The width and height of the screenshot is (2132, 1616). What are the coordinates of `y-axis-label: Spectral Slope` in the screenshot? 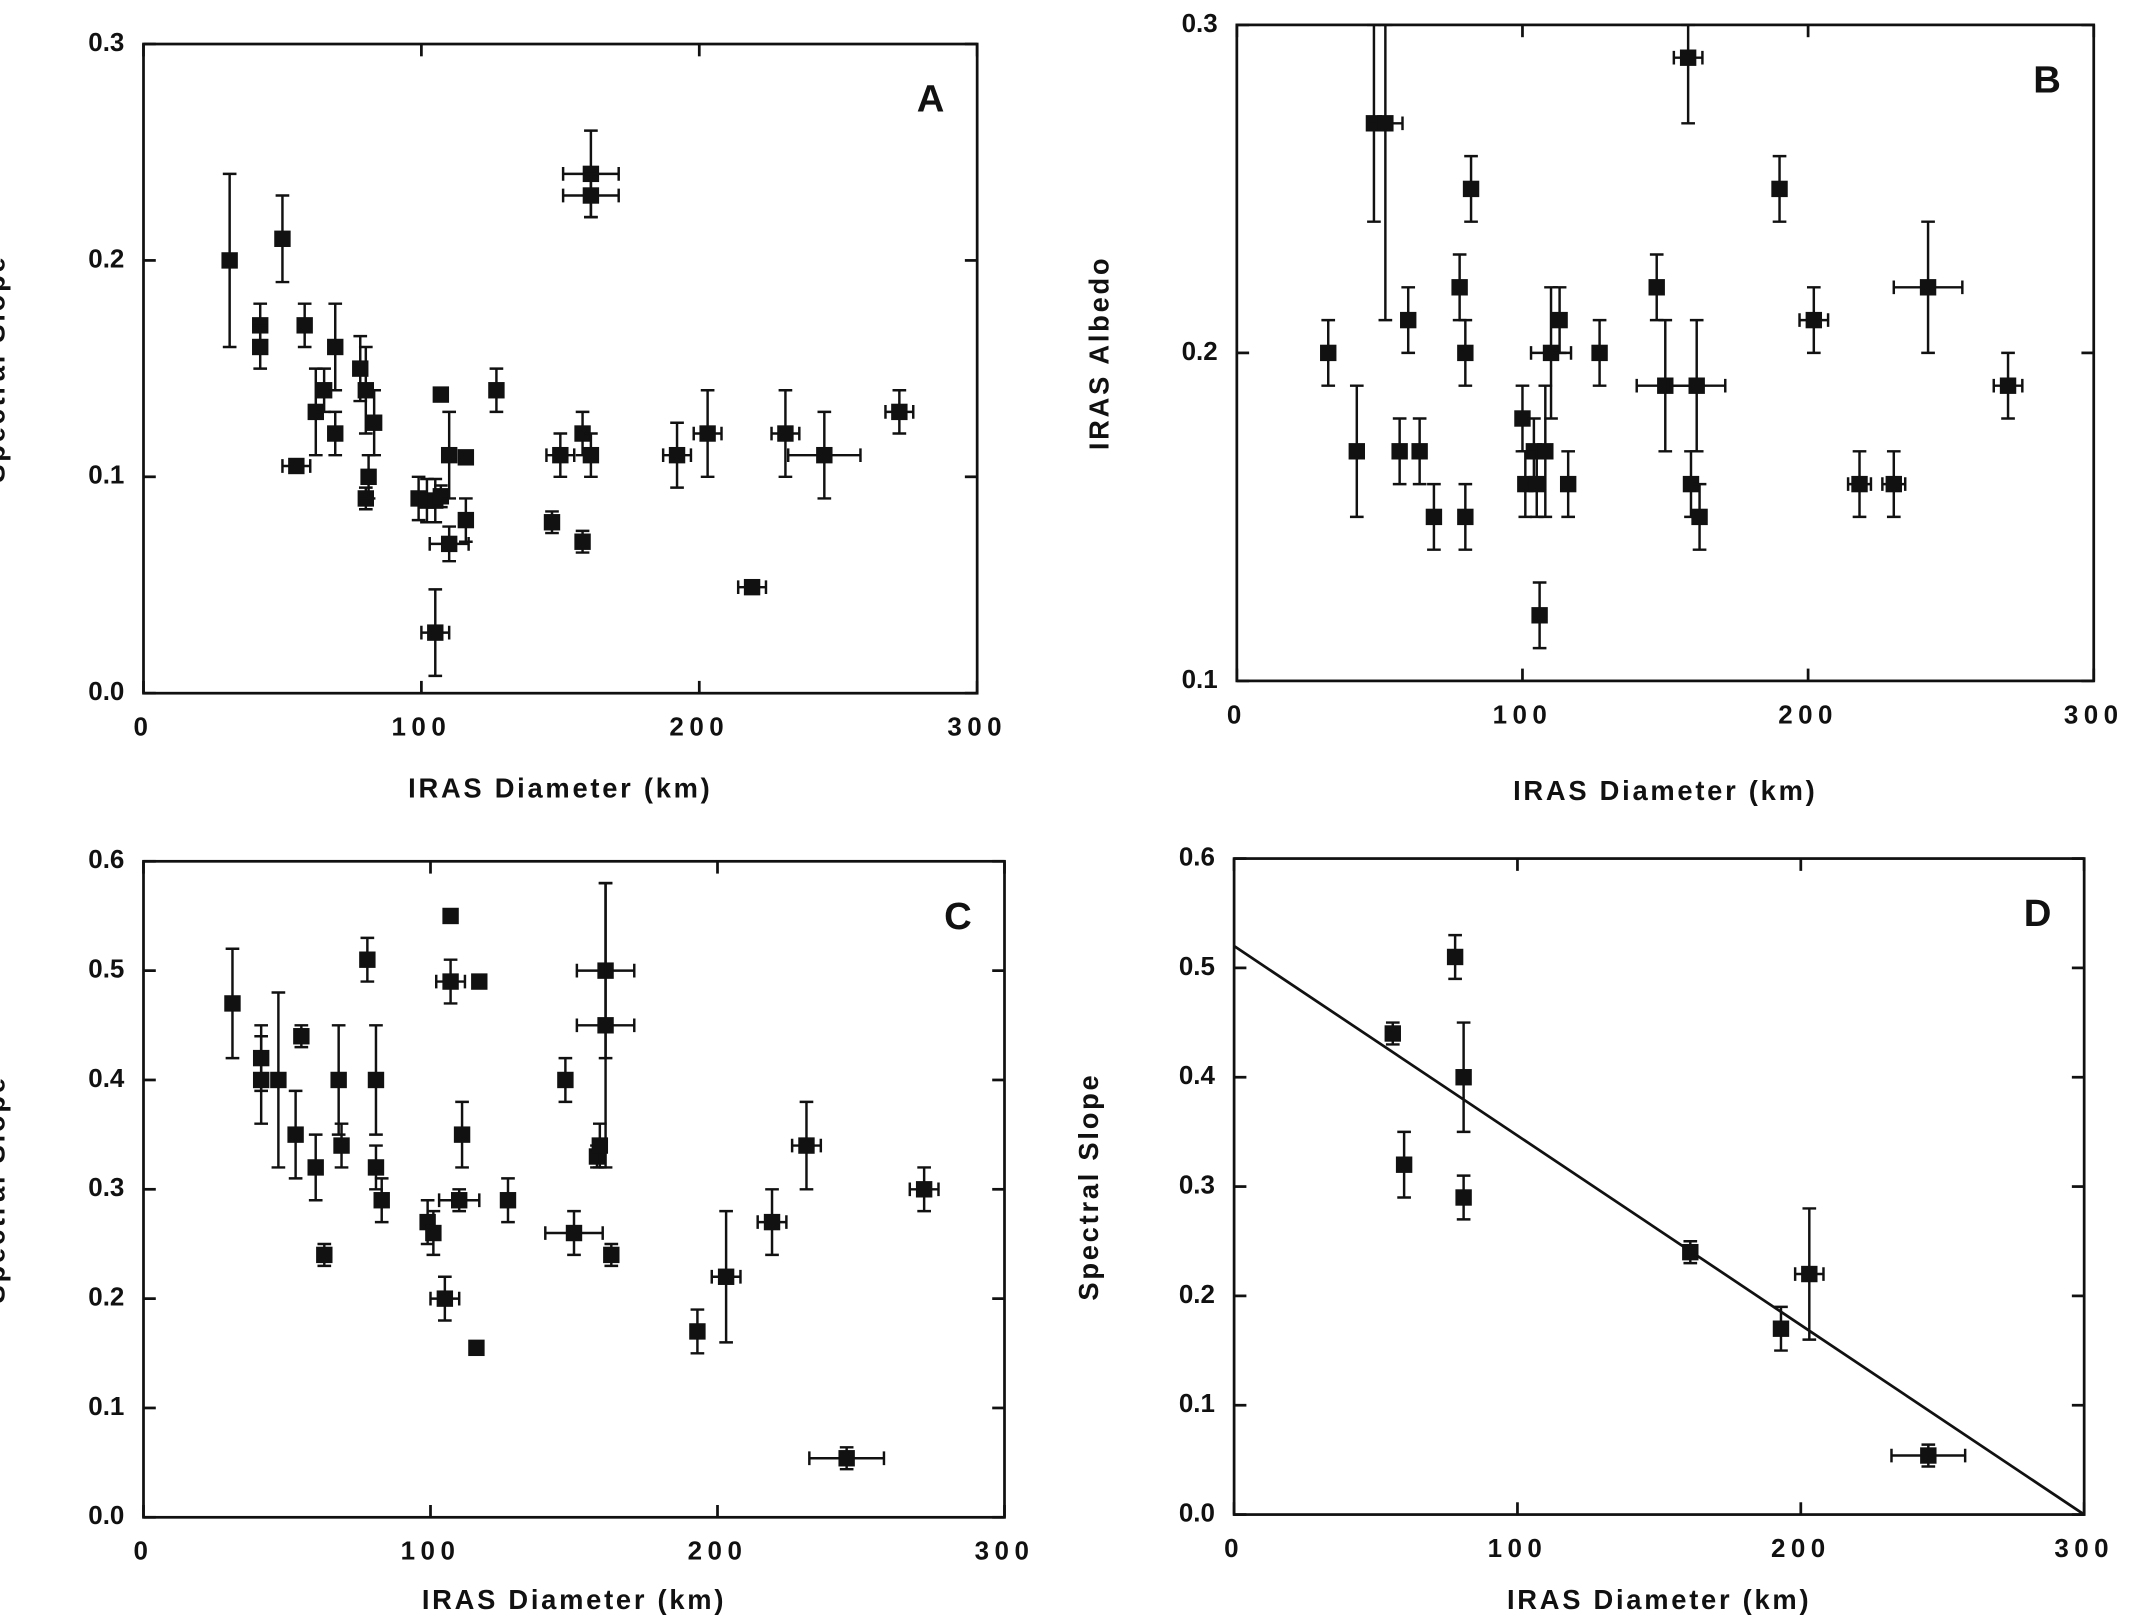 It's located at (5, 1189).